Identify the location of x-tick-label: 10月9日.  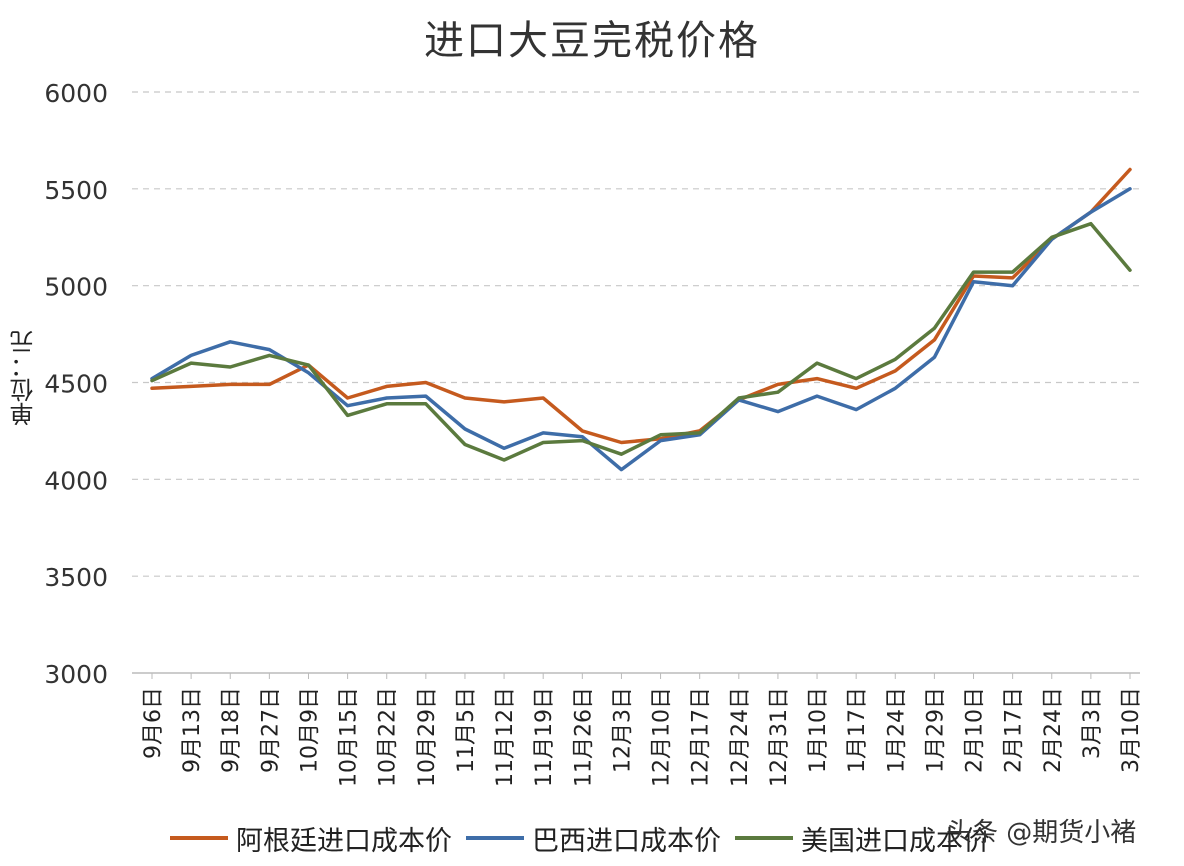
(309, 730).